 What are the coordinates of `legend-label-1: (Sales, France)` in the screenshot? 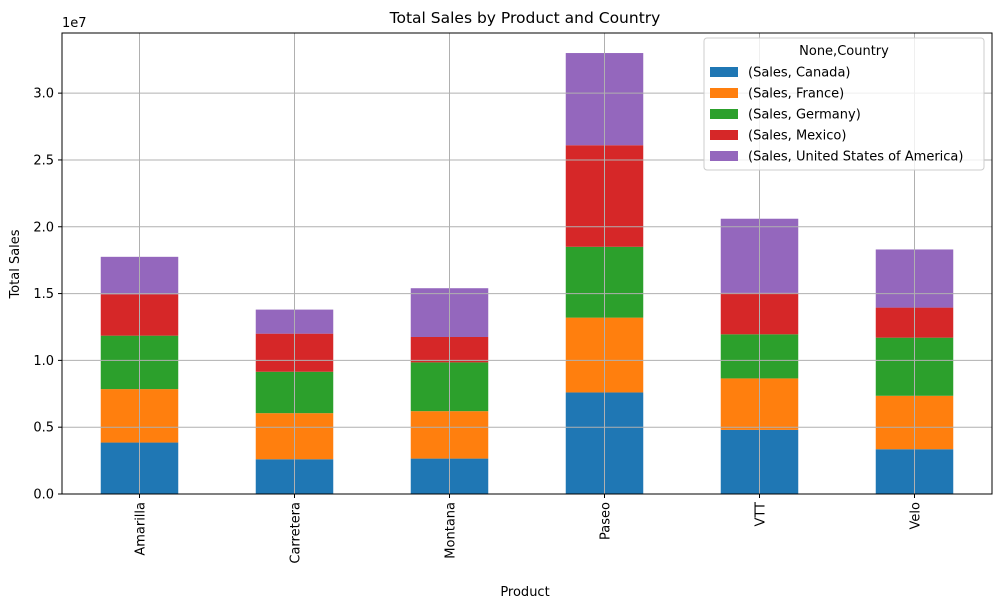 It's located at (796, 94).